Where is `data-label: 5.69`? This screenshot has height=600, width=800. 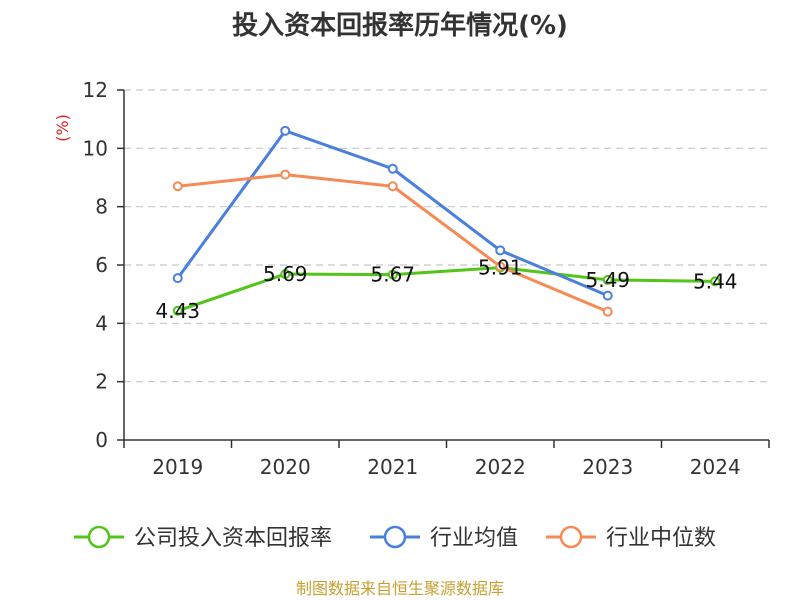
data-label: 5.69 is located at coordinates (285, 274).